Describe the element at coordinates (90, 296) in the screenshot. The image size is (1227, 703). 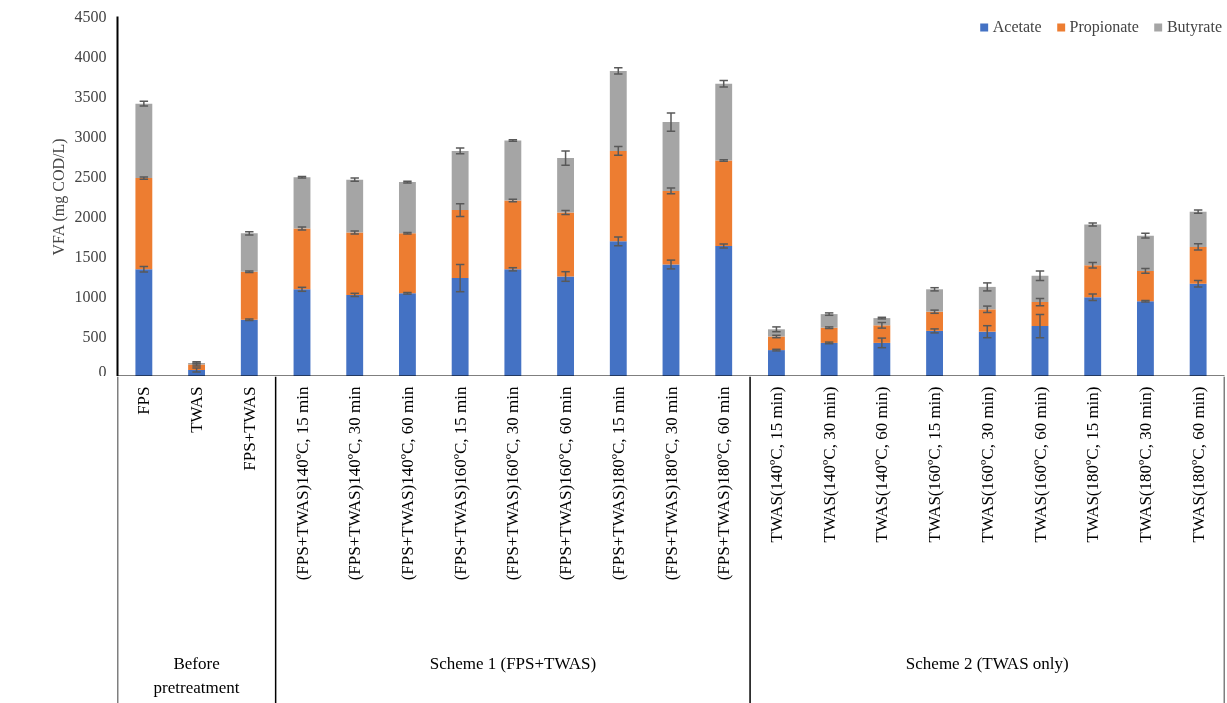
I see `y-tick-label: 1000` at that location.